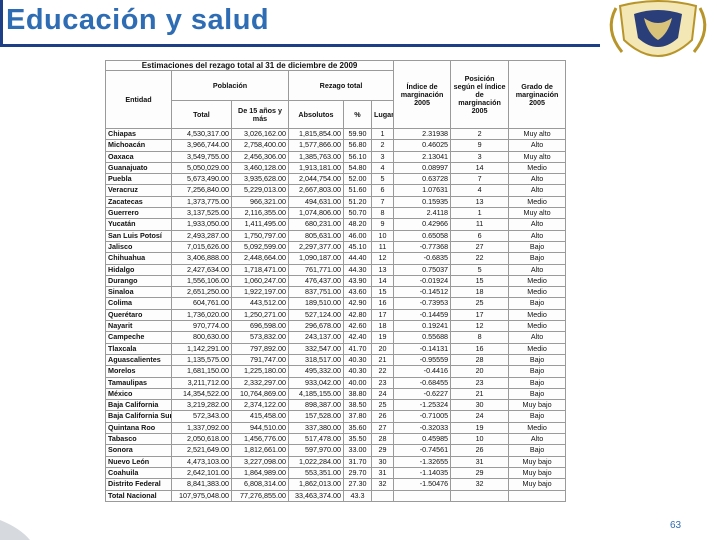 The width and height of the screenshot is (720, 540). Describe the element at coordinates (201, 473) in the screenshot. I see `table-cell: 2,642,101.00` at that location.